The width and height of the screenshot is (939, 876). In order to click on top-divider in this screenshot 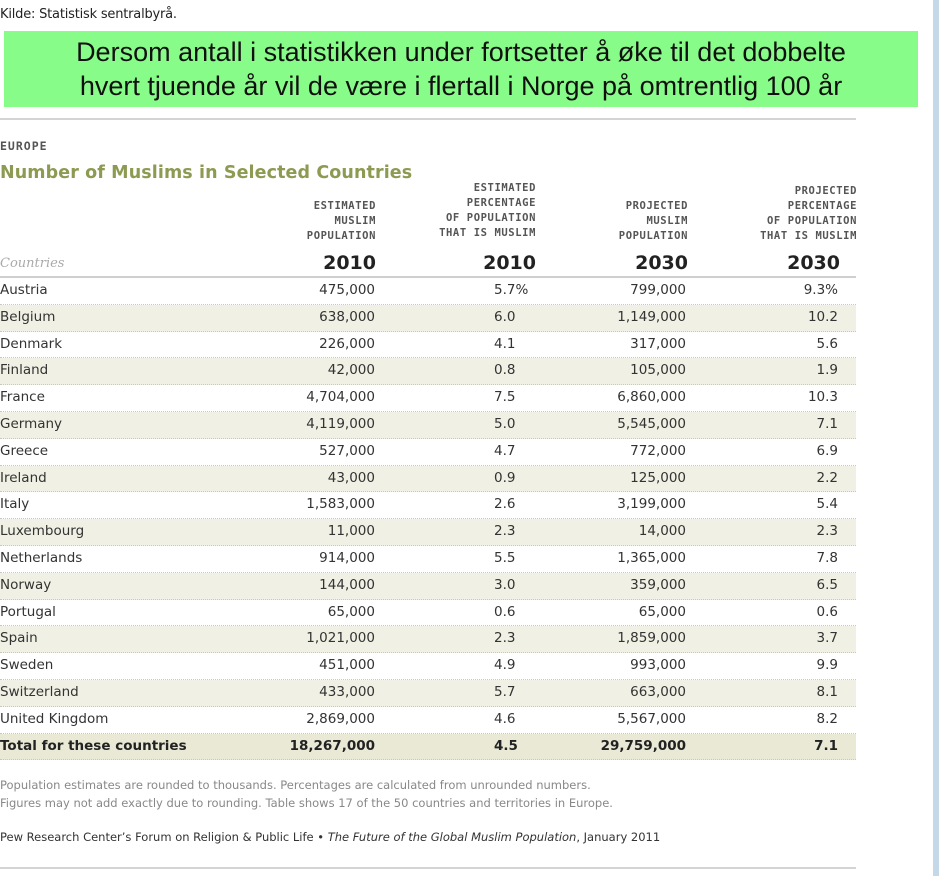, I will do `click(428, 119)`.